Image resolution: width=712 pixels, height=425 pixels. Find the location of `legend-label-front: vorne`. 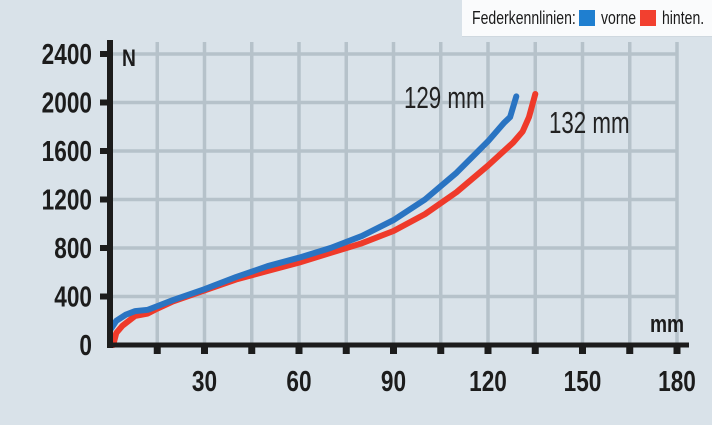

legend-label-front: vorne is located at coordinates (618, 17).